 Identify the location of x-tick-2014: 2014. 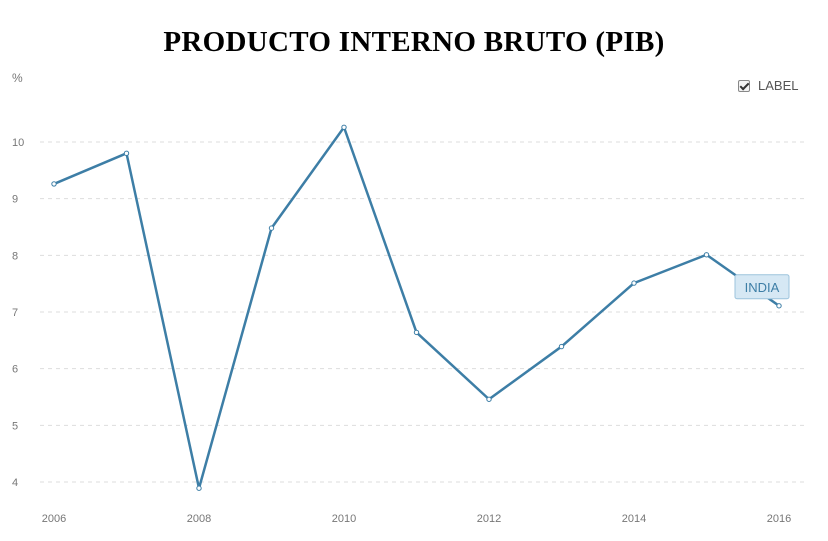
(634, 519).